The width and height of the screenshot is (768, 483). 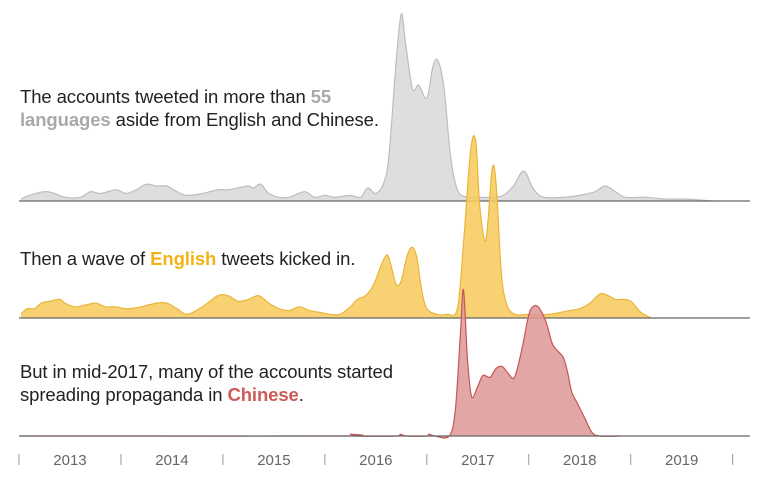 What do you see at coordinates (183, 258) in the screenshot?
I see `highlight-english: English` at bounding box center [183, 258].